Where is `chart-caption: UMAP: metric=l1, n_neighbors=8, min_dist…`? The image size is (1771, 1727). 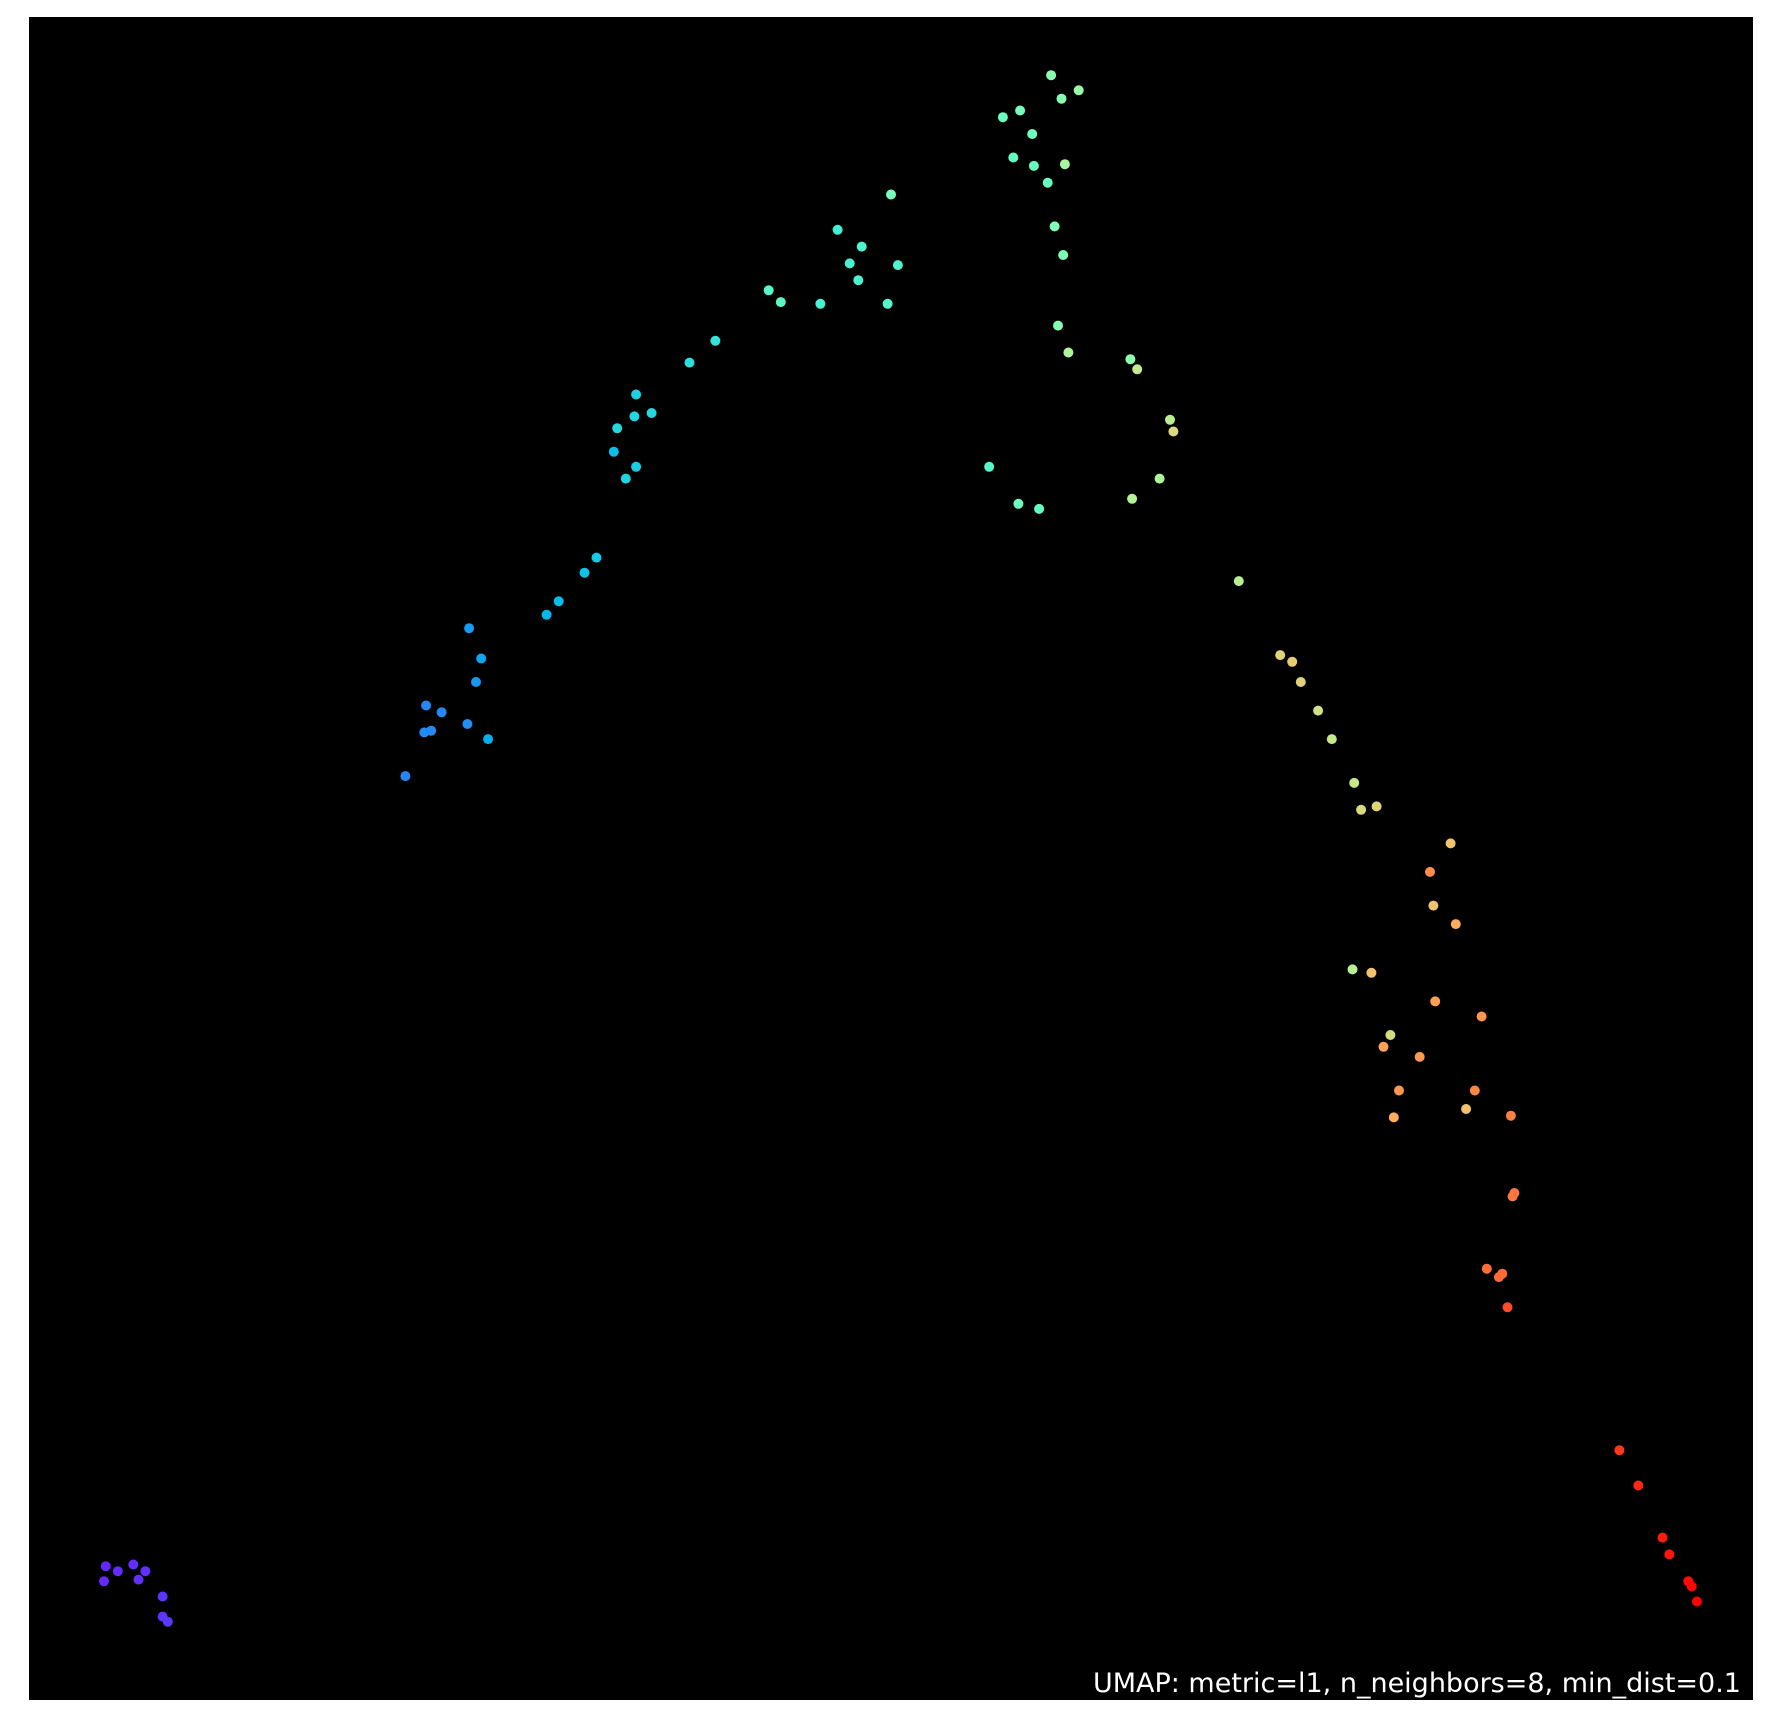
chart-caption: UMAP: metric=l1, n_neighbors=8, min_dist… is located at coordinates (1416, 1683).